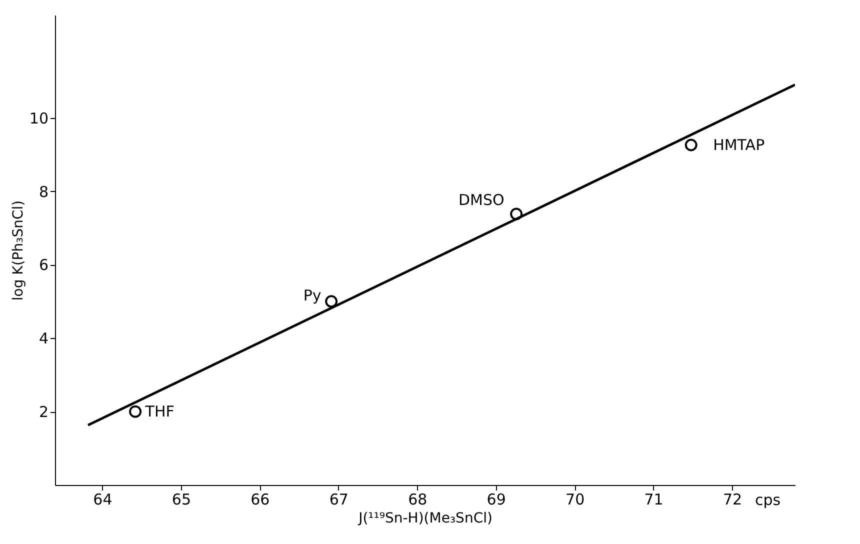  I want to click on y-tick-label: 4, so click(43, 339).